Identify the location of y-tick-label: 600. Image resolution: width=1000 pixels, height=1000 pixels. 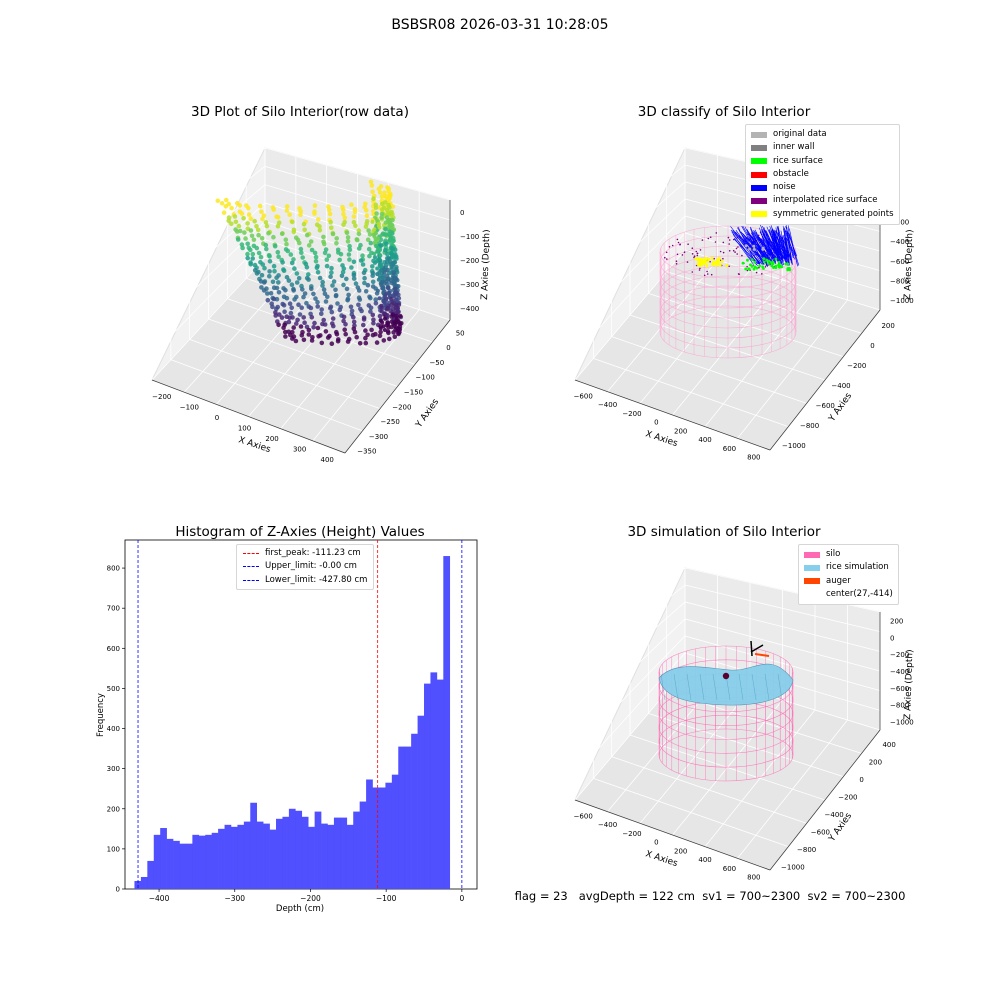
(113, 649).